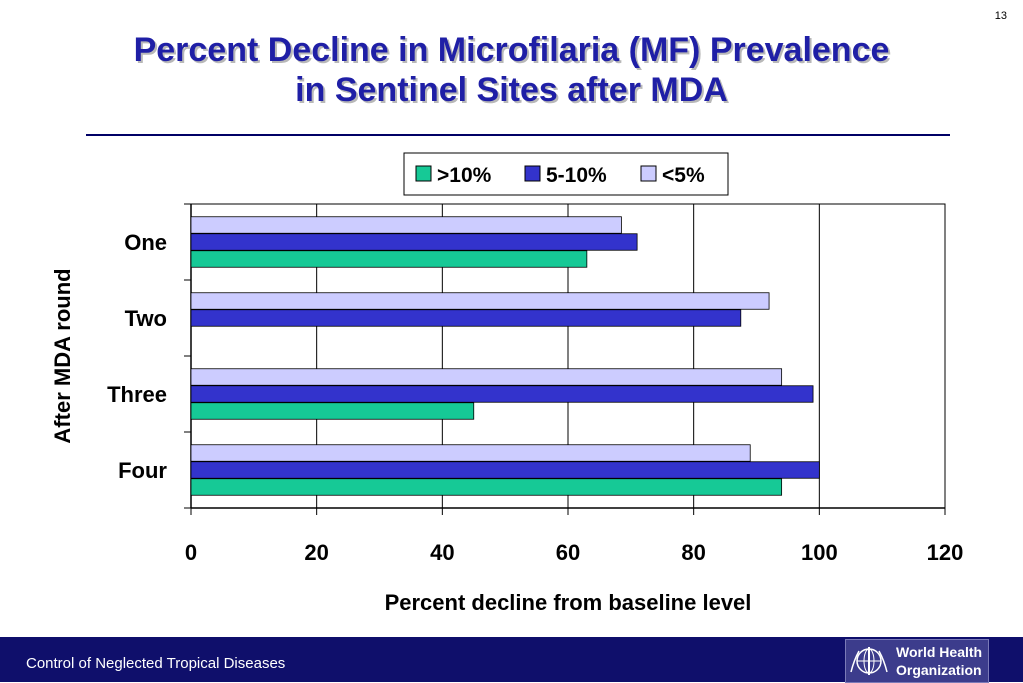 This screenshot has width=1023, height=683. I want to click on x-tick-label-4: 80, so click(693, 552).